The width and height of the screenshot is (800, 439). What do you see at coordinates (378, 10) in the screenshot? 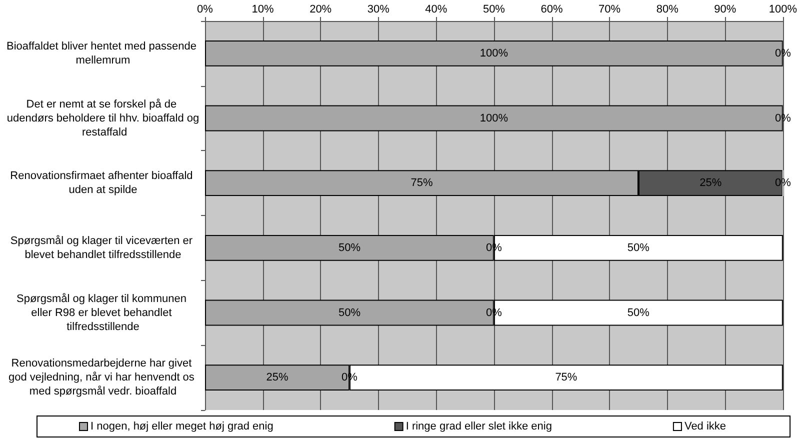
I see `x-tick-label: 30%` at bounding box center [378, 10].